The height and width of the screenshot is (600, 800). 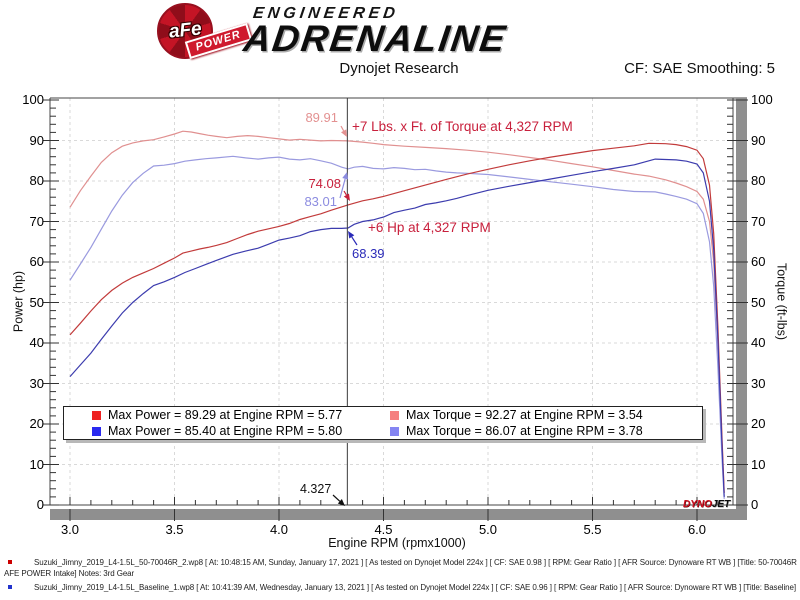 I want to click on y-tick-label-left: 0, so click(x=40, y=504).